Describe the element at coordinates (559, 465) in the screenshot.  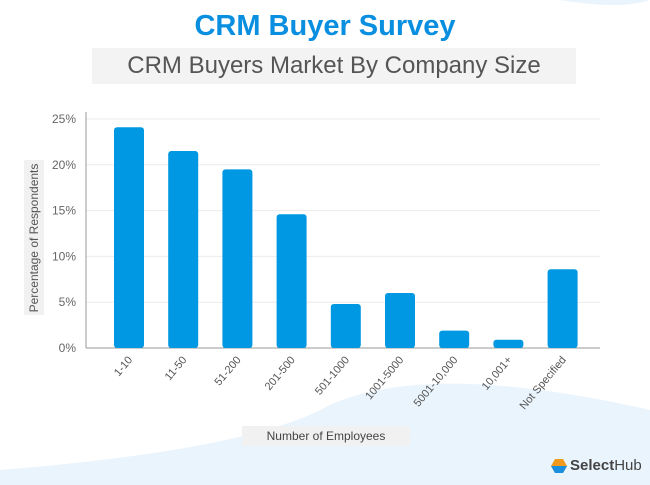
I see `hexagon-logo-icon` at that location.